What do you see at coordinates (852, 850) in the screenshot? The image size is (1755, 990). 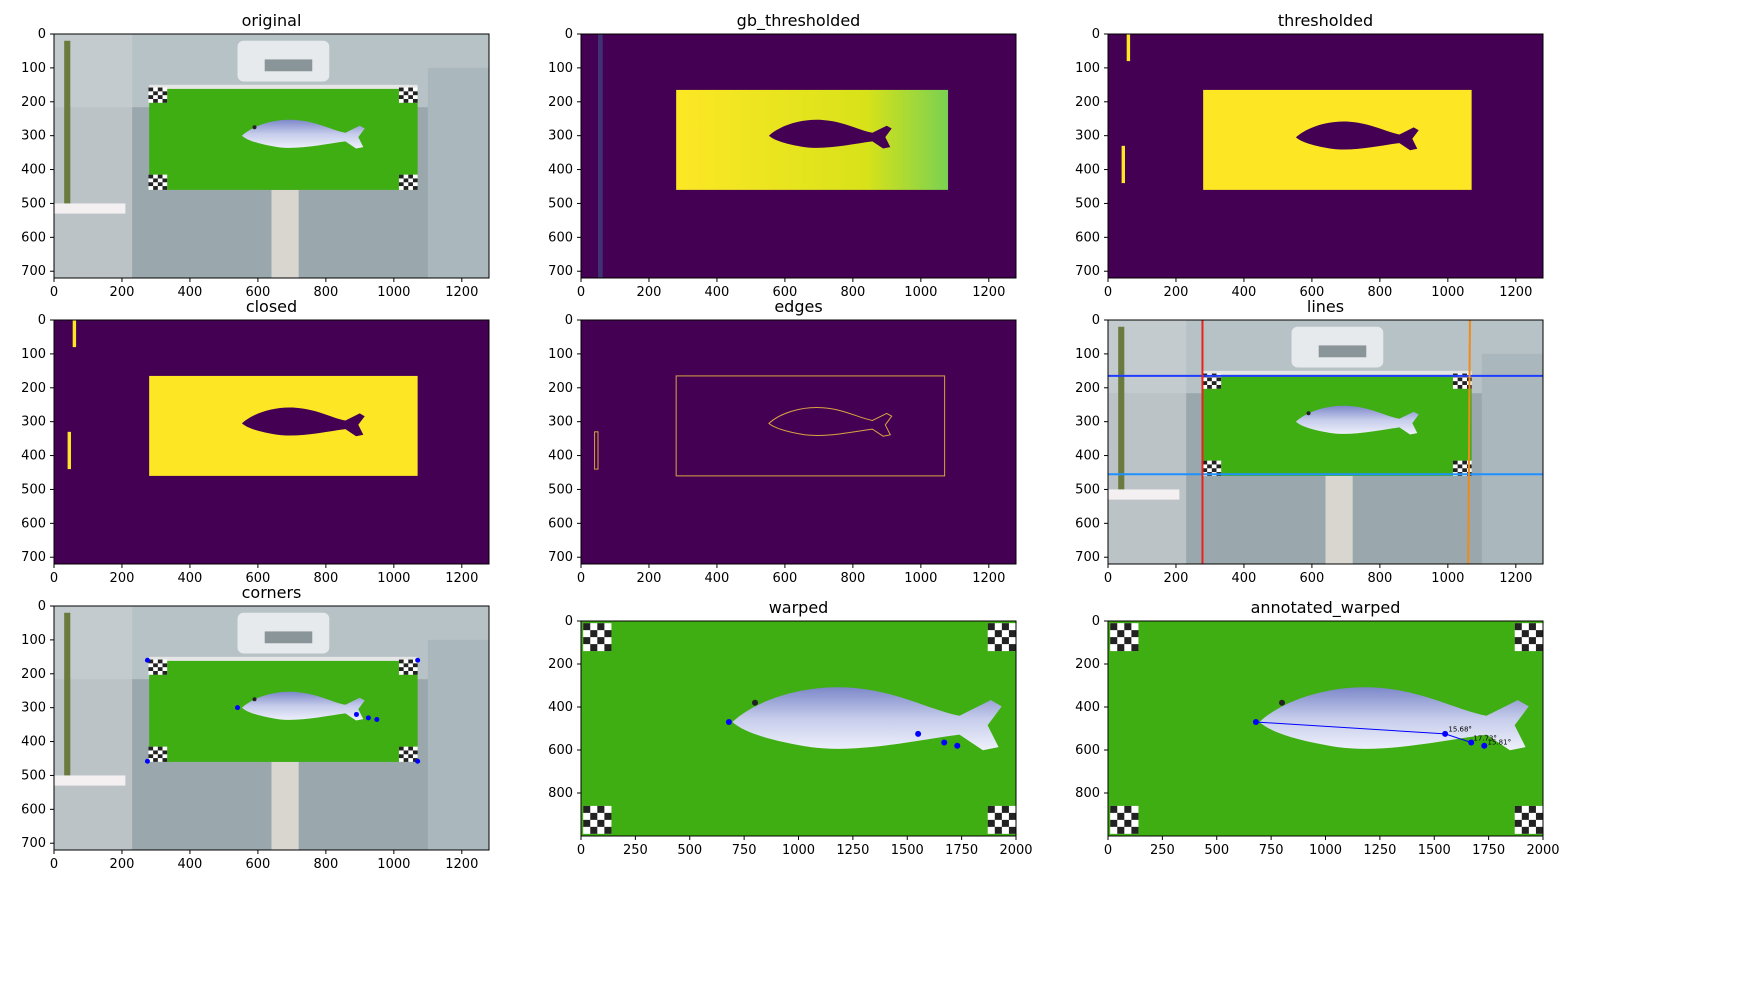 I see `x-tick-label: 1250` at bounding box center [852, 850].